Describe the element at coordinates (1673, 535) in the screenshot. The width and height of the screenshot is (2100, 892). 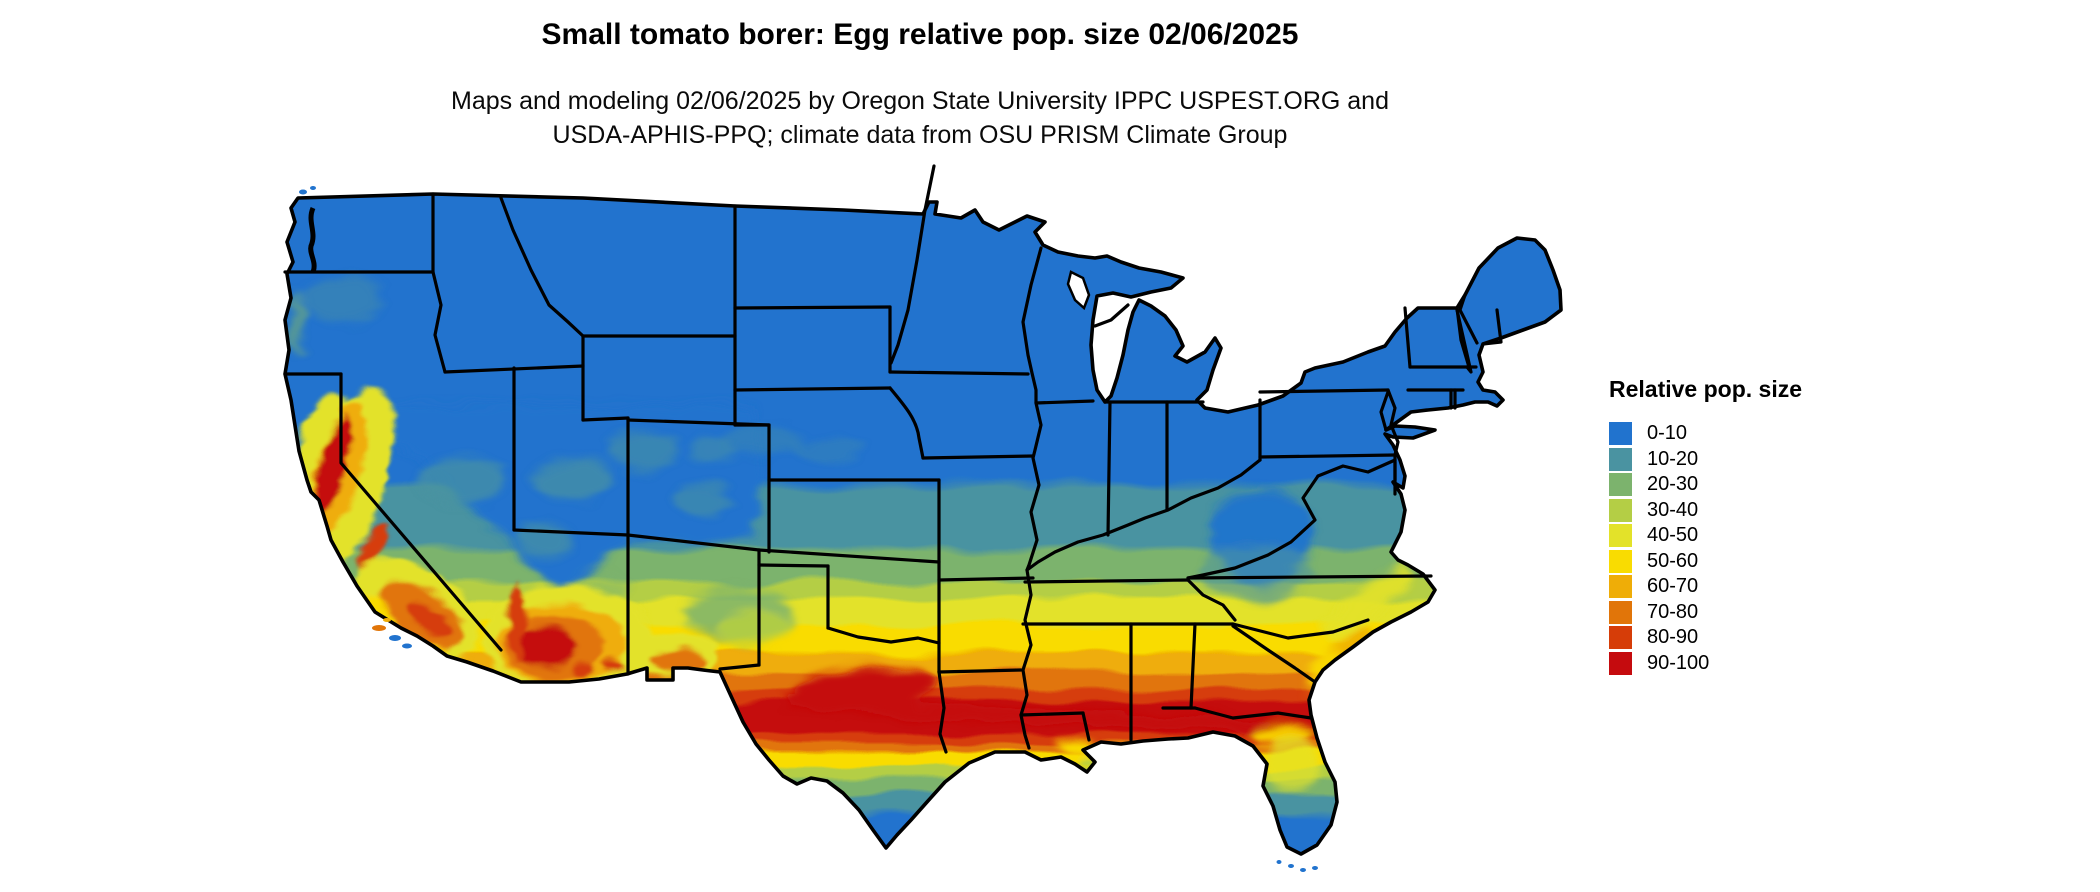
I see `legend-label: 40-50` at that location.